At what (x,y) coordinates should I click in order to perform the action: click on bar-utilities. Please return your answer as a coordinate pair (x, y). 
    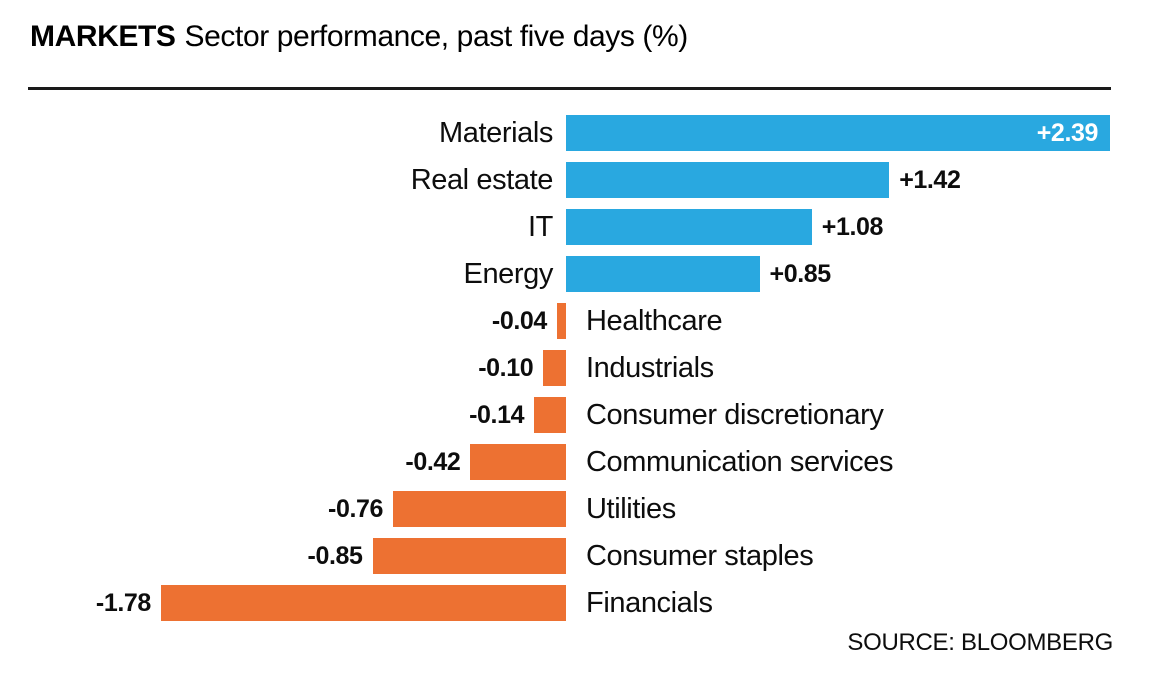
    Looking at the image, I should click on (479, 509).